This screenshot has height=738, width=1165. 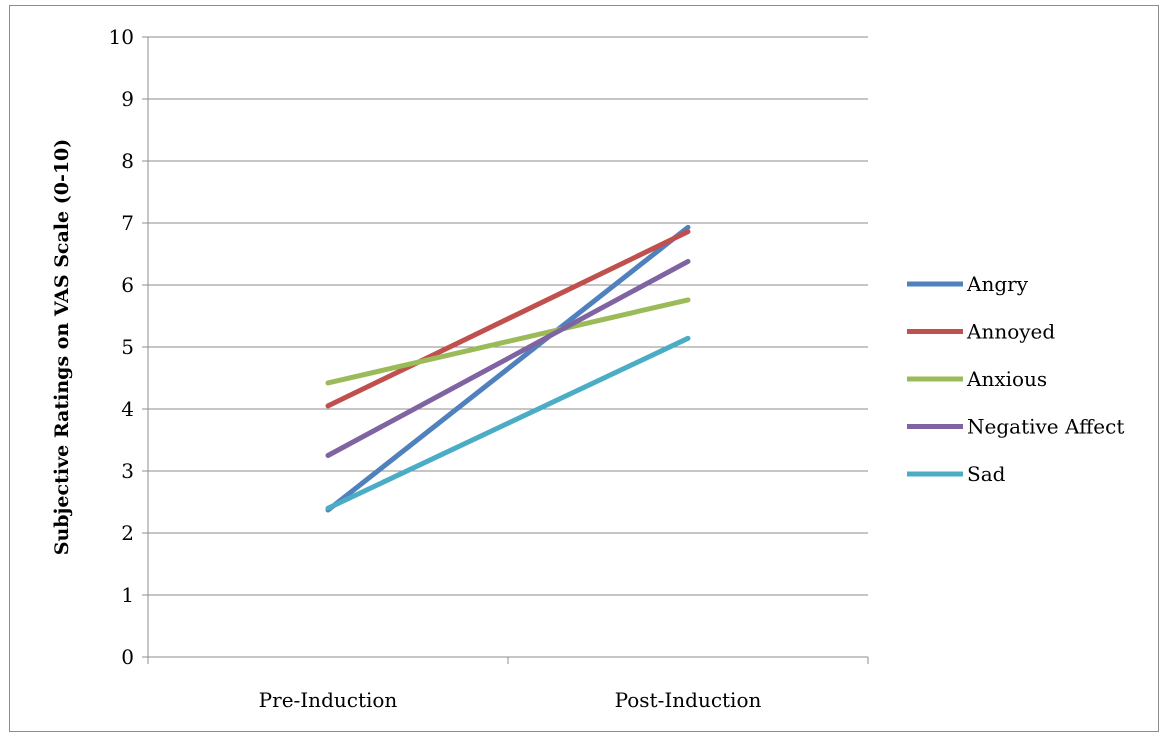 What do you see at coordinates (127, 99) in the screenshot?
I see `y-tick-label: 9` at bounding box center [127, 99].